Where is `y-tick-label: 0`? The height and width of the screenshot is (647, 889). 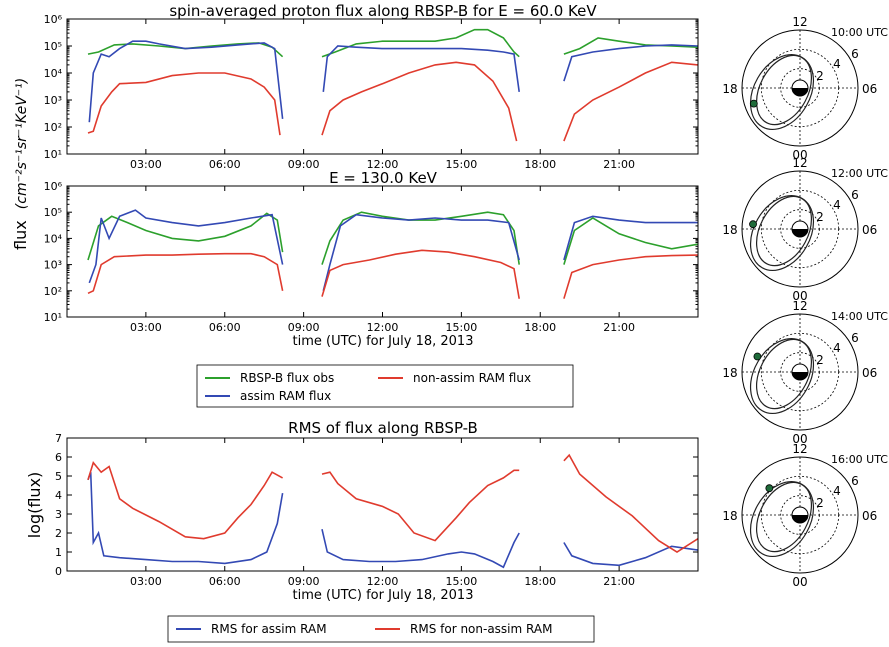
y-tick-label: 0 is located at coordinates (58, 571).